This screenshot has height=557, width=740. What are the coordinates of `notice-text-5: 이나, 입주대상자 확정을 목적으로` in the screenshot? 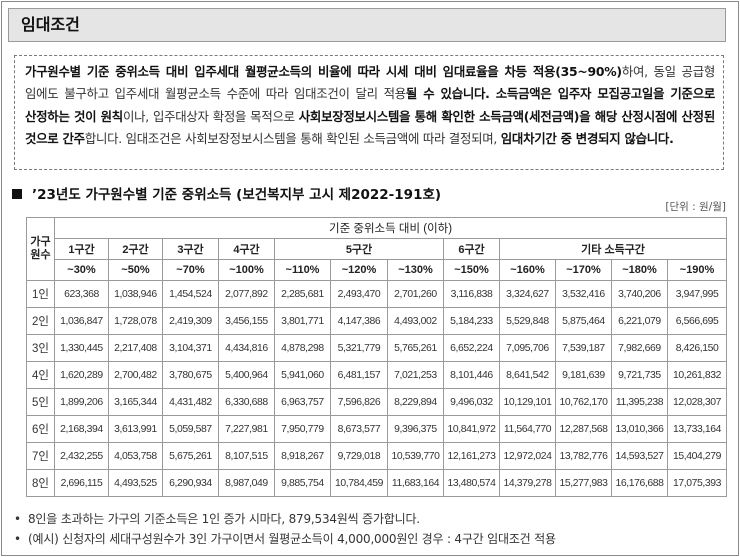 It's located at (210, 116).